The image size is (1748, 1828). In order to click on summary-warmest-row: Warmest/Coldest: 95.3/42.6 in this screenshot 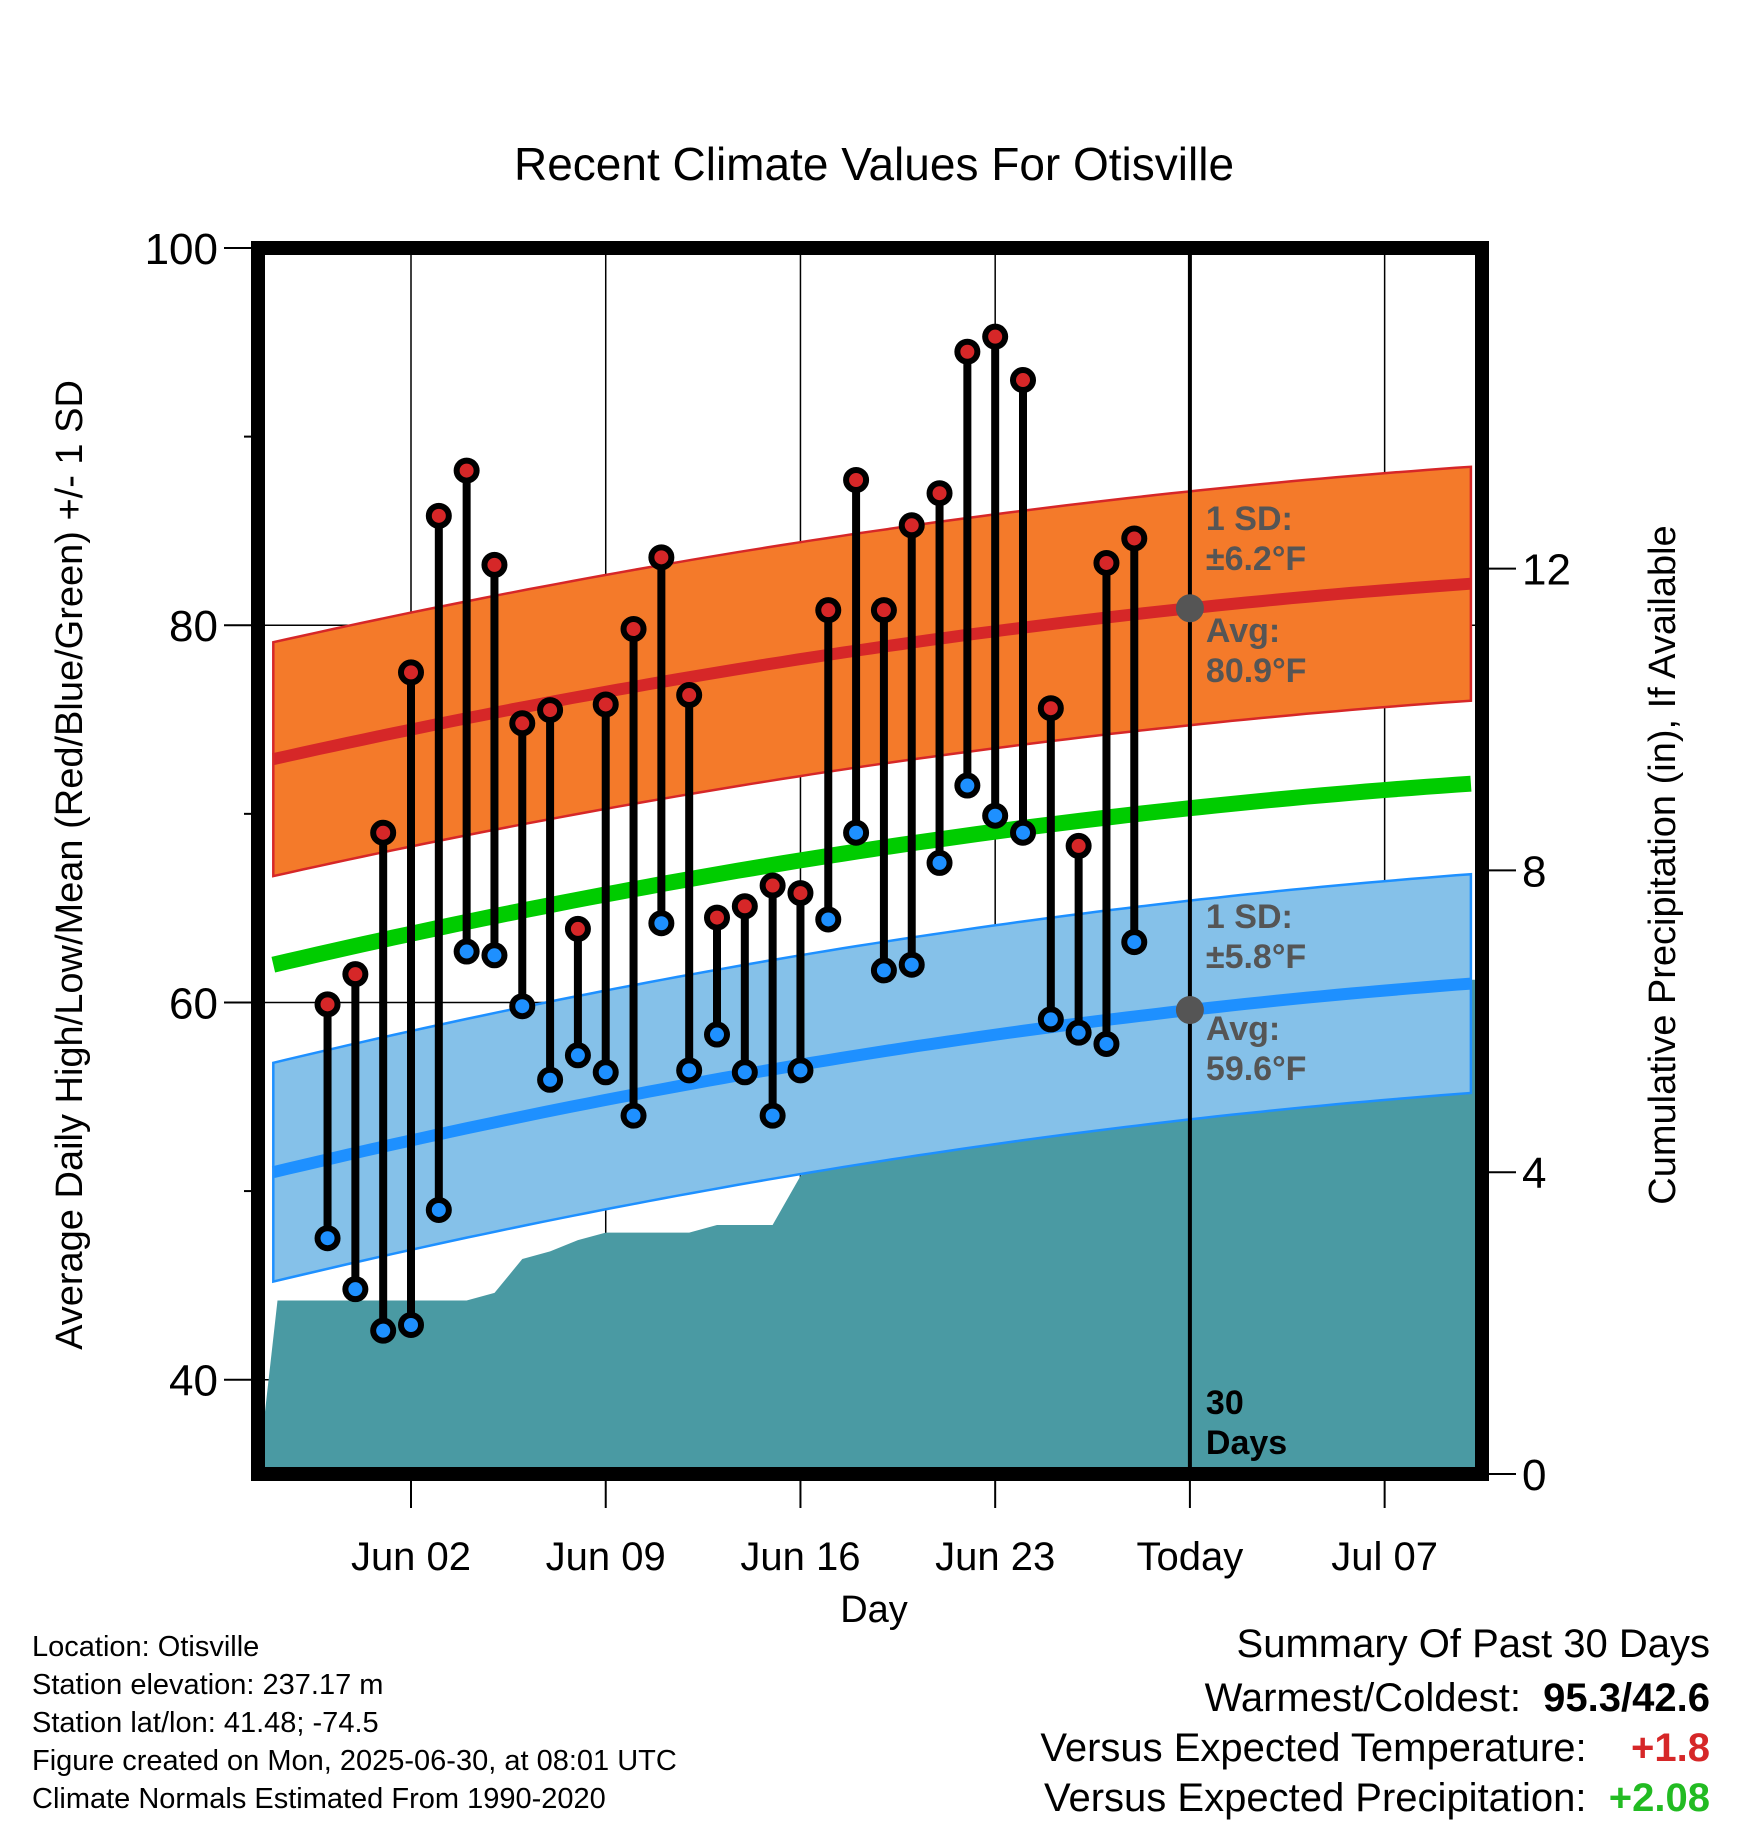, I will do `click(1457, 1698)`.